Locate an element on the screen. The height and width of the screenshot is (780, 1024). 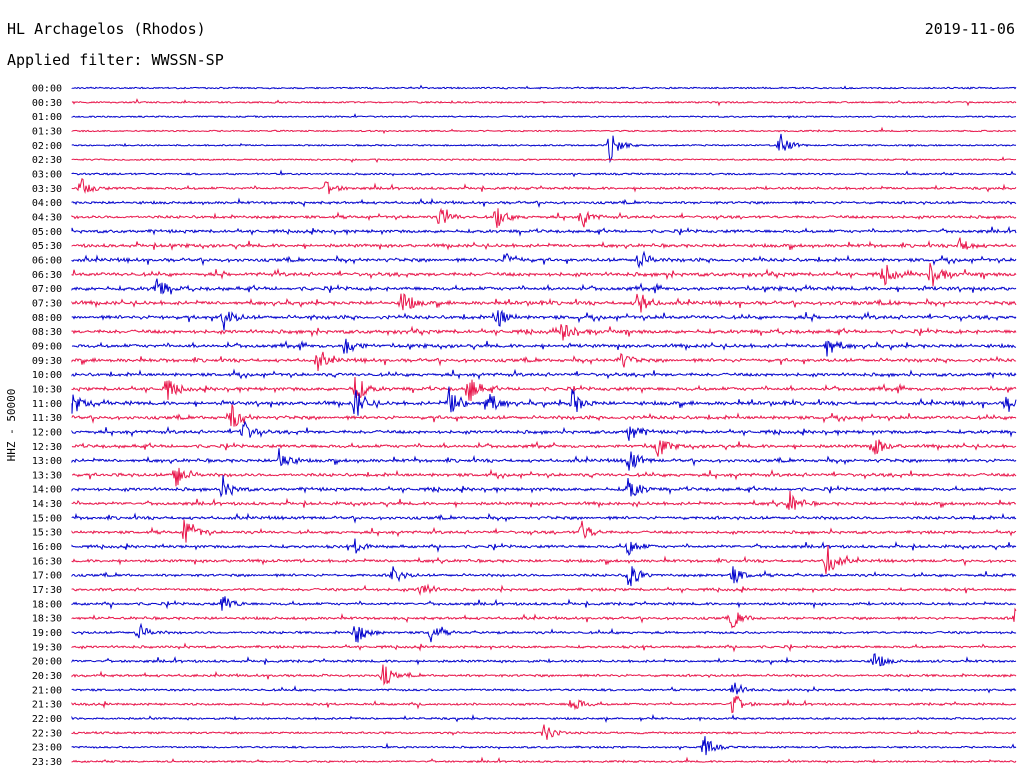
tick-label: 03:00 is located at coordinates (47, 174).